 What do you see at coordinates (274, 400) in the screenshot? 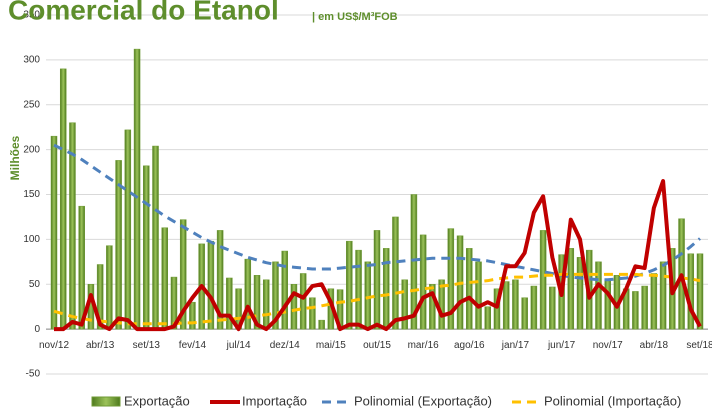
I see `legend-label: Importação` at bounding box center [274, 400].